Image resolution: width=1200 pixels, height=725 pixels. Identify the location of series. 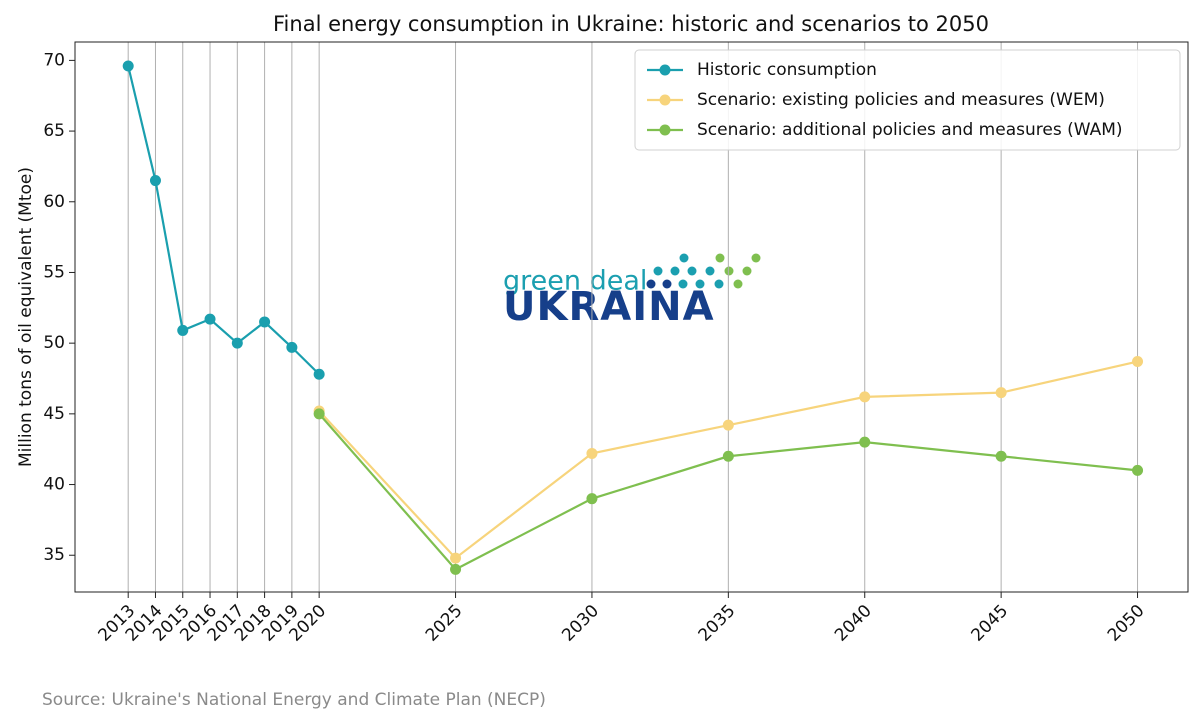
(223, 220).